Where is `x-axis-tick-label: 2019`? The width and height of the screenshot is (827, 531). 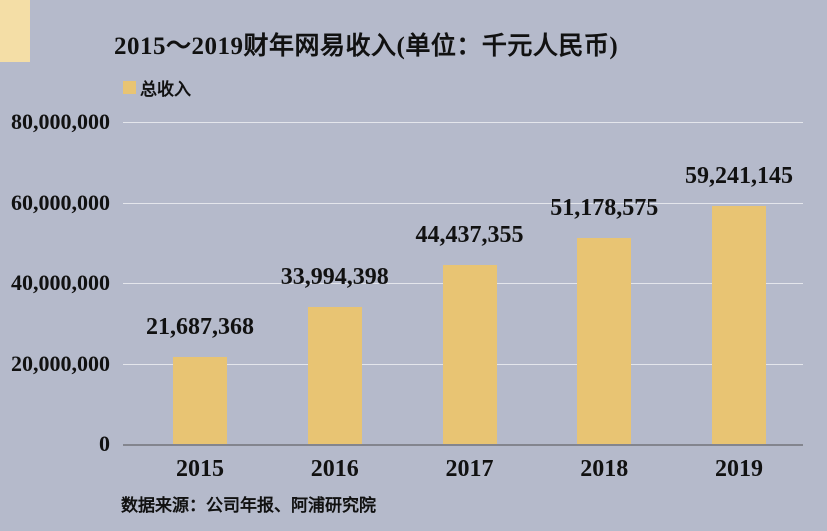
x-axis-tick-label: 2019 is located at coordinates (739, 469).